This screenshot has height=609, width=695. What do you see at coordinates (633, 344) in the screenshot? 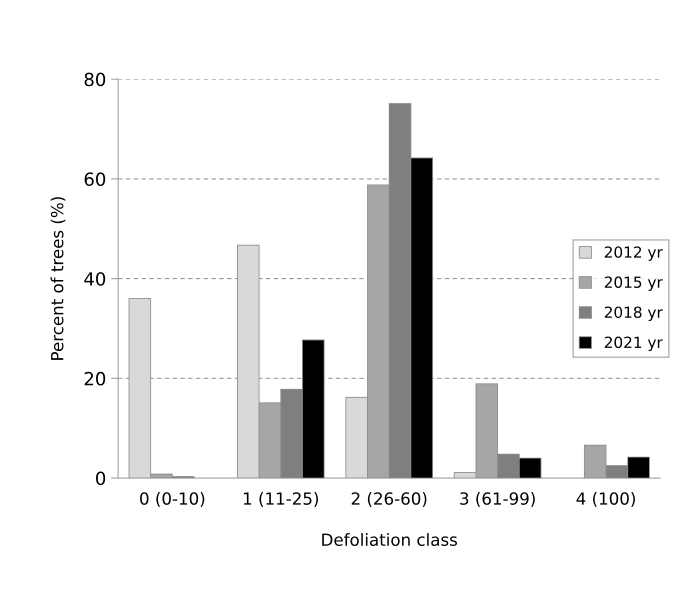
I see `legend-label: 2021 yr` at bounding box center [633, 344].